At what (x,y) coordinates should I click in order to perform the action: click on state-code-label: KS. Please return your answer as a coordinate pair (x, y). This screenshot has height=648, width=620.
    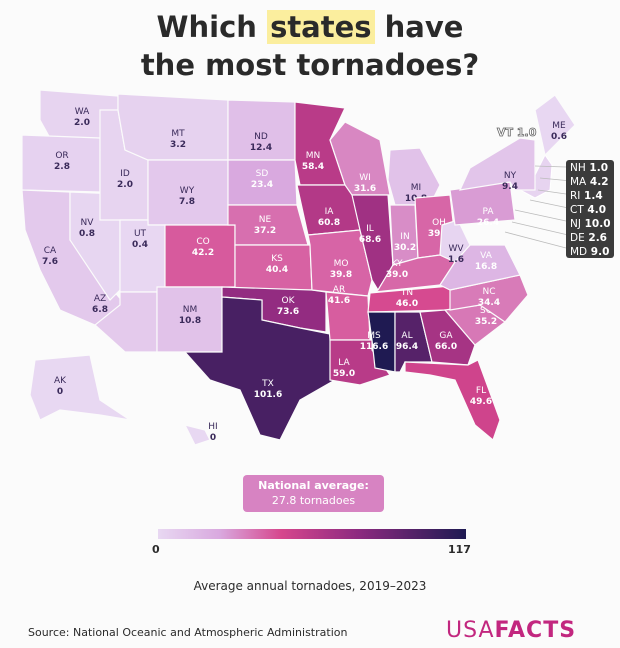
    Looking at the image, I should click on (277, 259).